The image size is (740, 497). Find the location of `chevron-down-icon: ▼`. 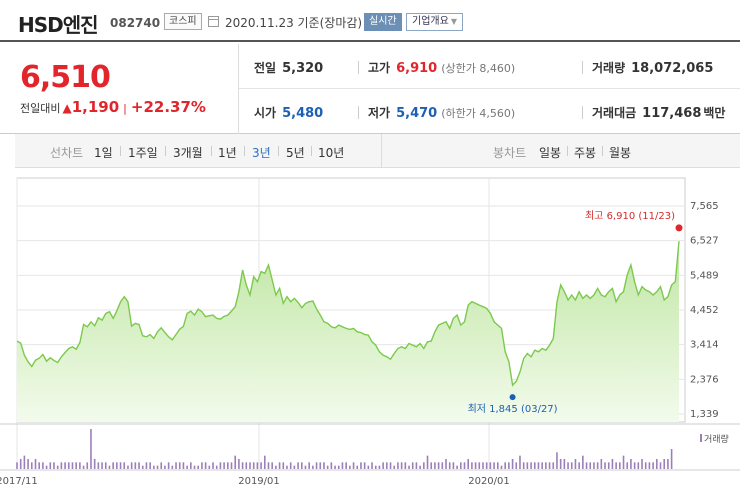

chevron-down-icon: ▼ is located at coordinates (453, 21).